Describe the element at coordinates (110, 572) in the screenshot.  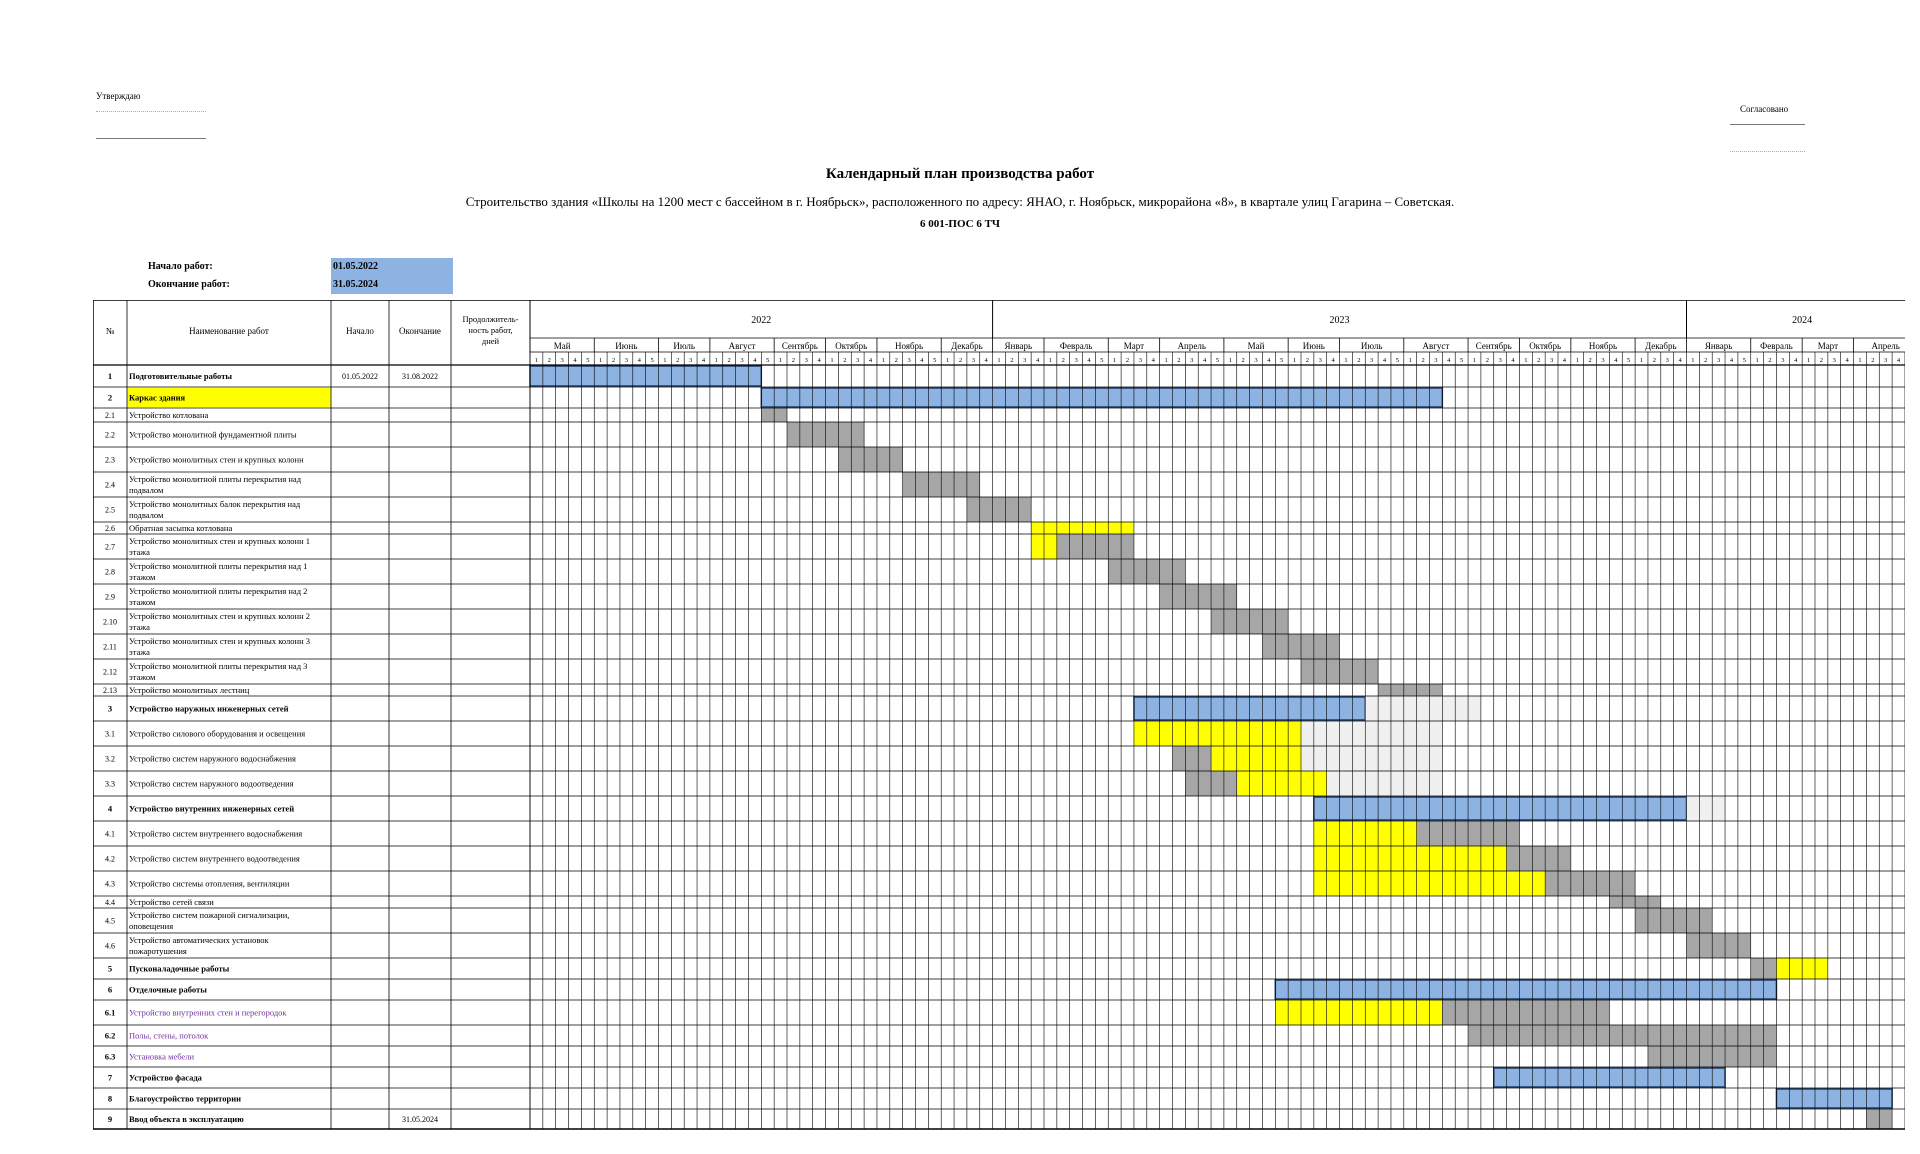
I see `row-number: 2.8` at that location.